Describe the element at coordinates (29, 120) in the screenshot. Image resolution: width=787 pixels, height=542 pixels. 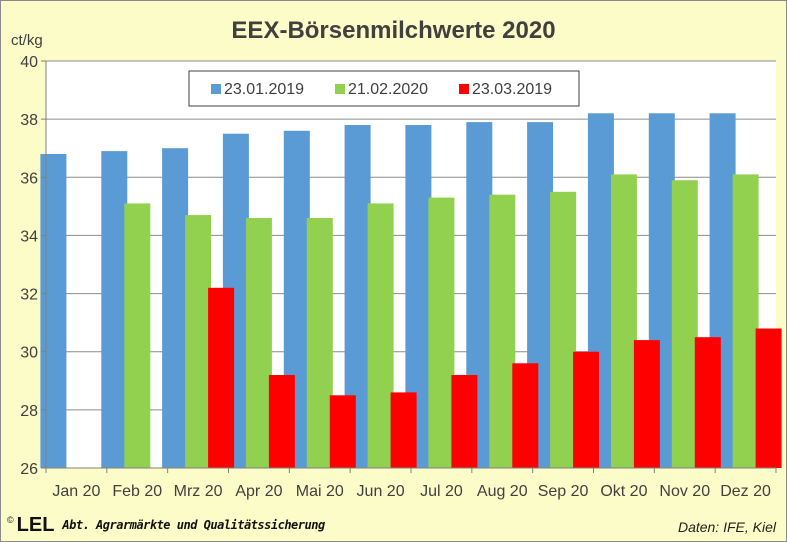
I see `y-tick-label: 38` at that location.